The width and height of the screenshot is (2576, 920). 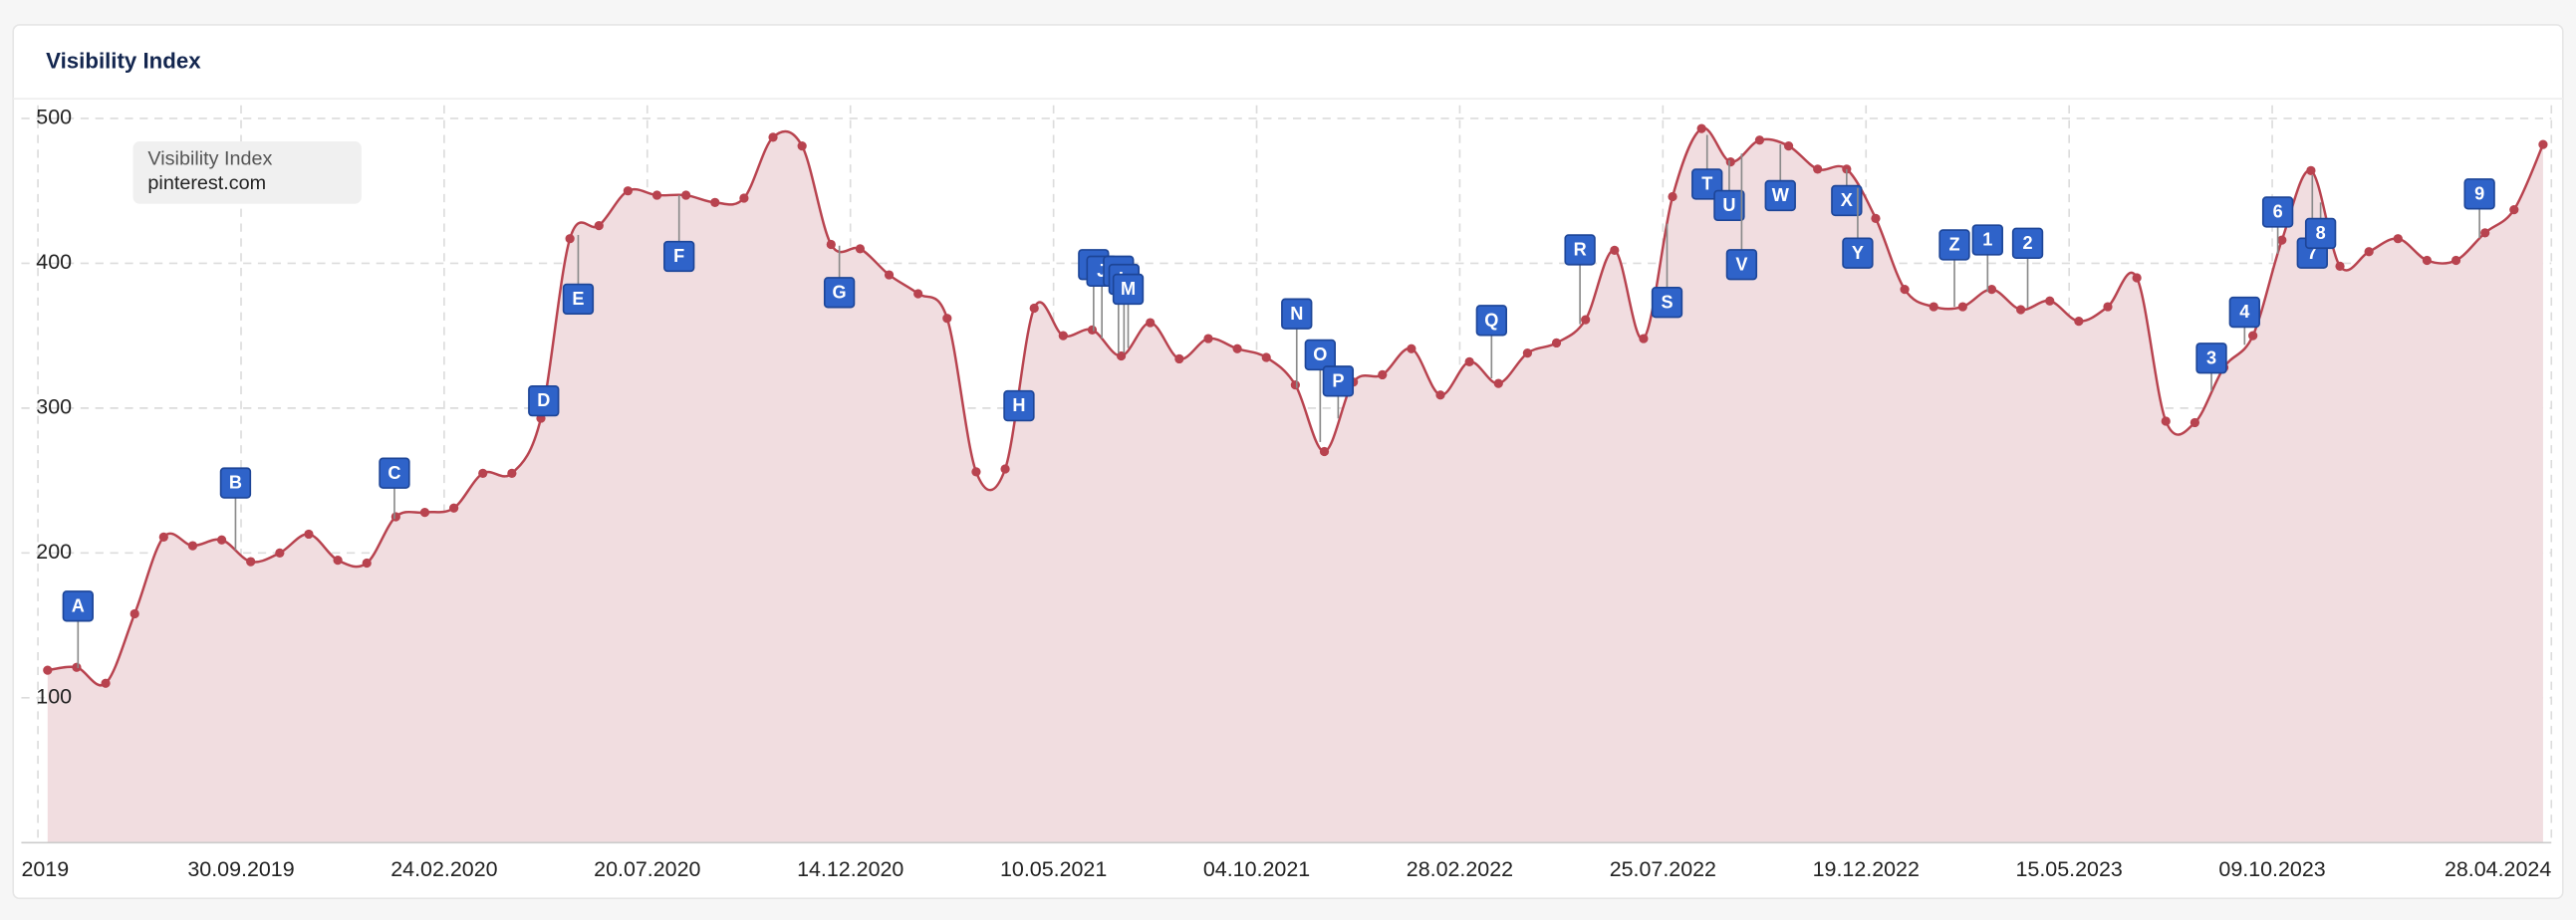 I want to click on legend: Visibility Index pinterest.com, so click(x=247, y=172).